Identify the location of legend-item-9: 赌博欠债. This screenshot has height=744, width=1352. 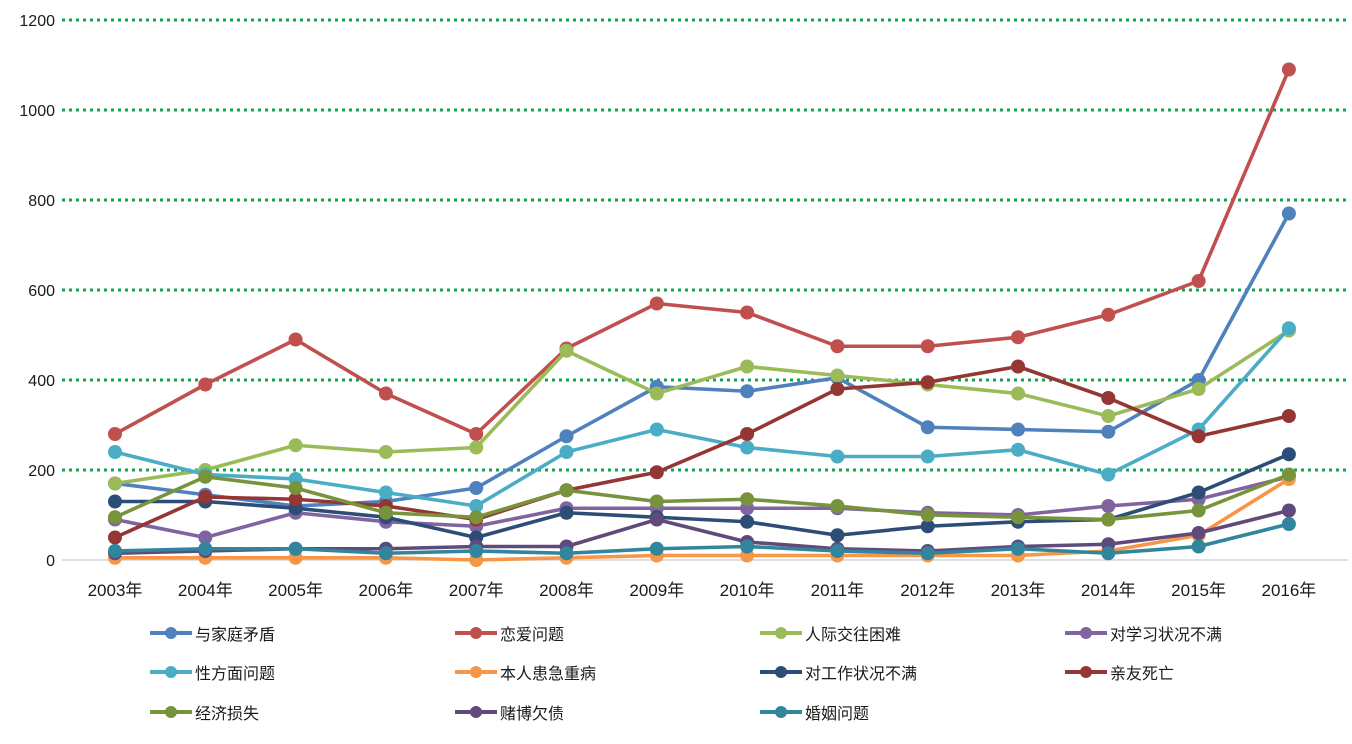
(509, 712).